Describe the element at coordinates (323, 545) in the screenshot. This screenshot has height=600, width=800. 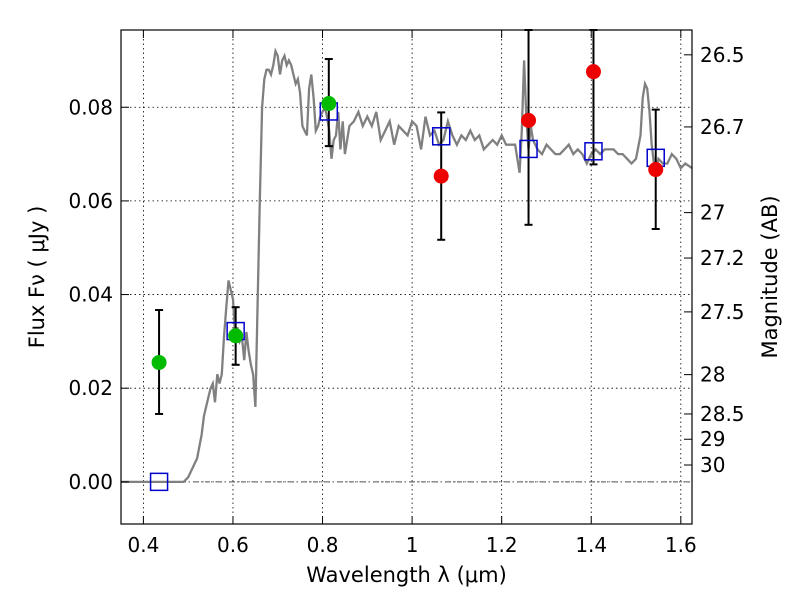
I see `x-tick-label: 0.8` at that location.